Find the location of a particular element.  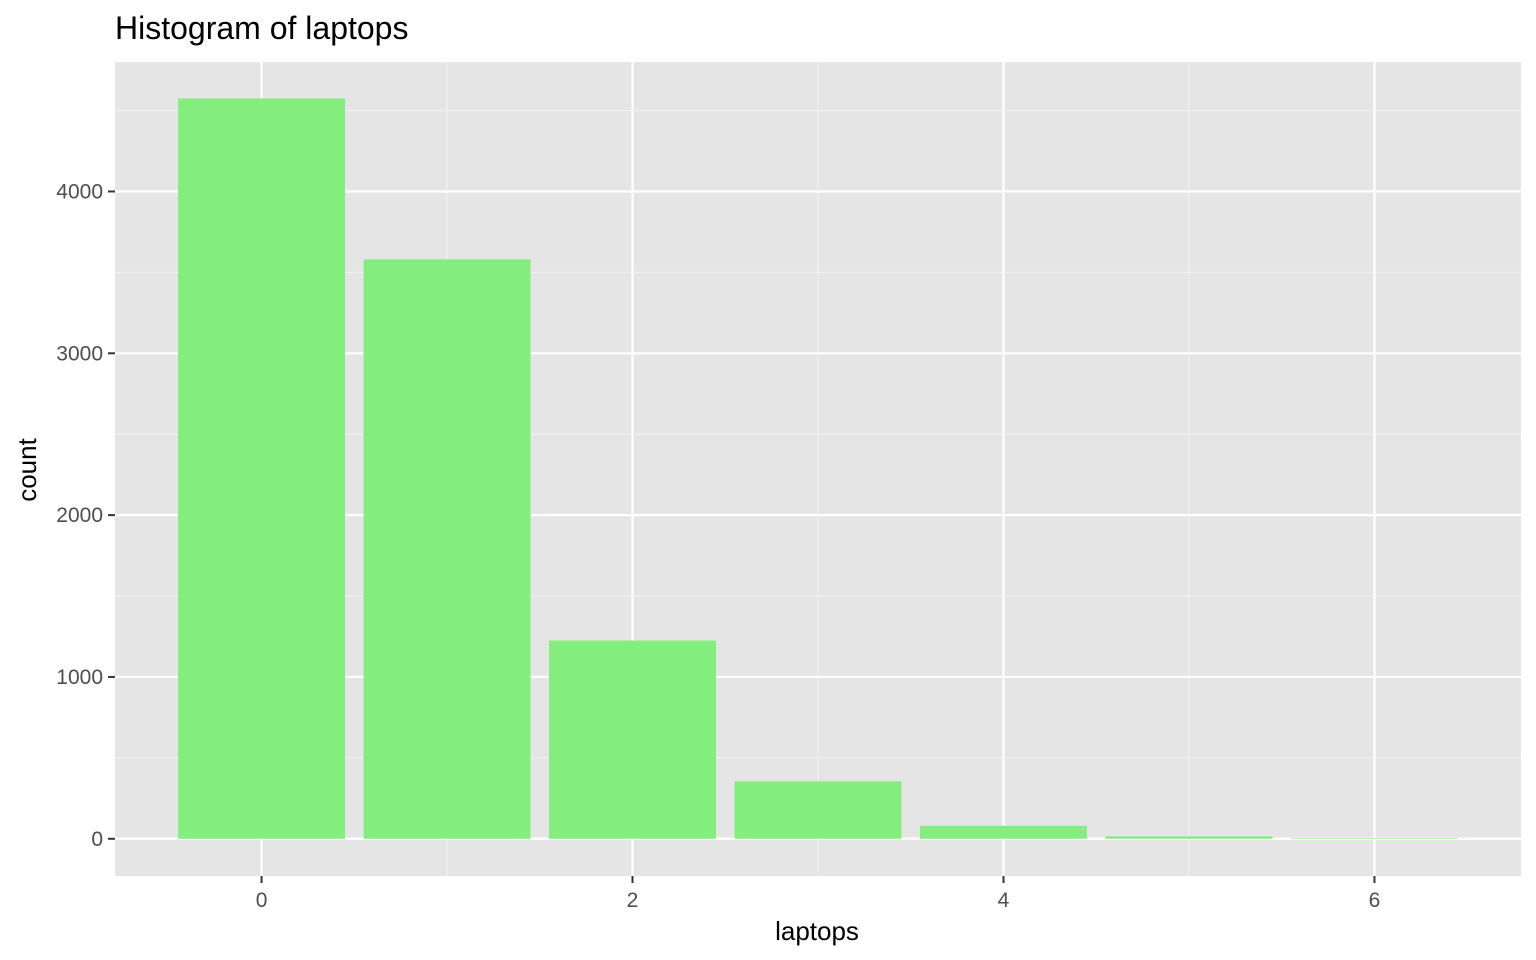

y-axis-ticks: 0 1000 2000 3000 4000 is located at coordinates (85, 515).